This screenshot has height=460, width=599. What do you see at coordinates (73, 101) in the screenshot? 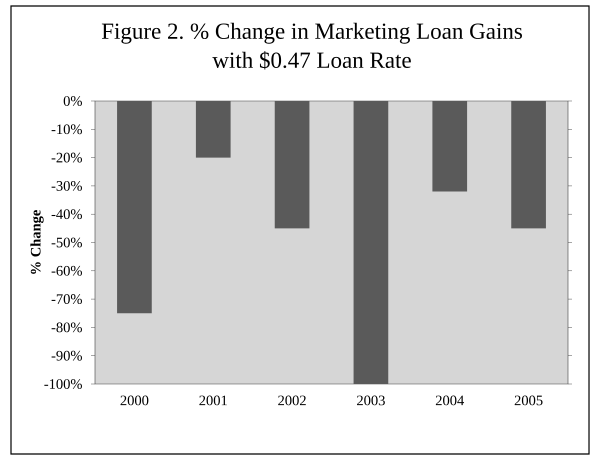
I see `y-tick-label: 0%` at bounding box center [73, 101].